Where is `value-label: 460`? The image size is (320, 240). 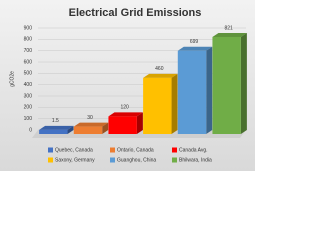
value-label: 460 is located at coordinates (159, 69).